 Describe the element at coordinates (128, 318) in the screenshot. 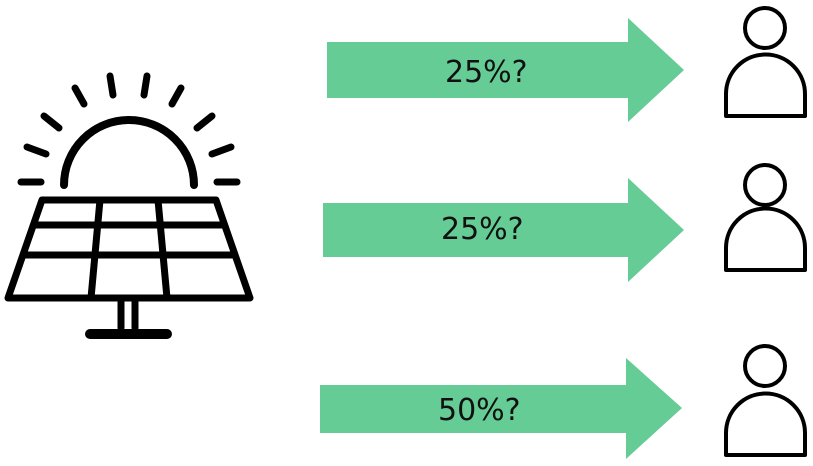

I see `panel-stand` at that location.